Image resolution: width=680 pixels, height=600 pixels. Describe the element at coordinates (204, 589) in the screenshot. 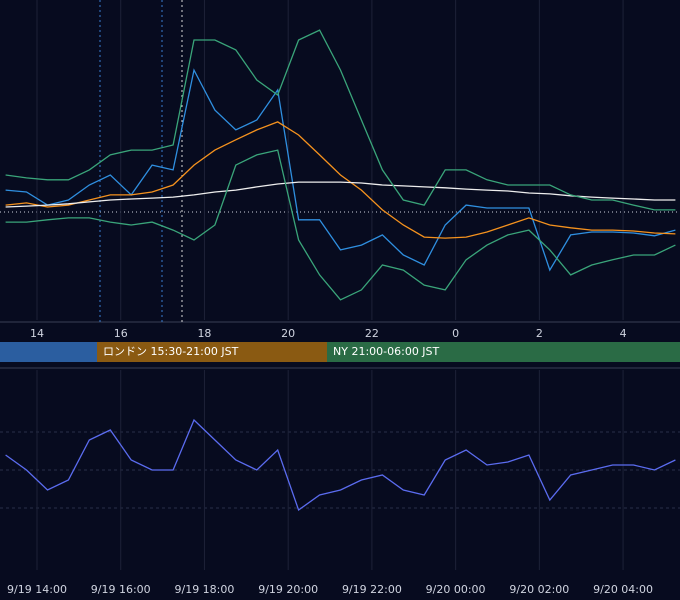

I see `x-tick-label: 9/19 18:00` at that location.